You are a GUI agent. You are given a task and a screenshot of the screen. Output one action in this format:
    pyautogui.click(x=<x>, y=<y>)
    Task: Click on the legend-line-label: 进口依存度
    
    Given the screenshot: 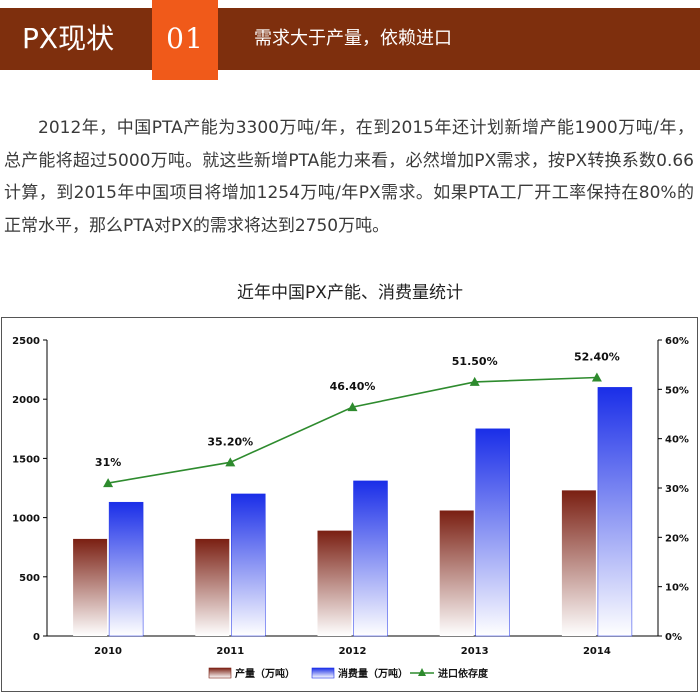 What is the action you would take?
    pyautogui.click(x=463, y=673)
    